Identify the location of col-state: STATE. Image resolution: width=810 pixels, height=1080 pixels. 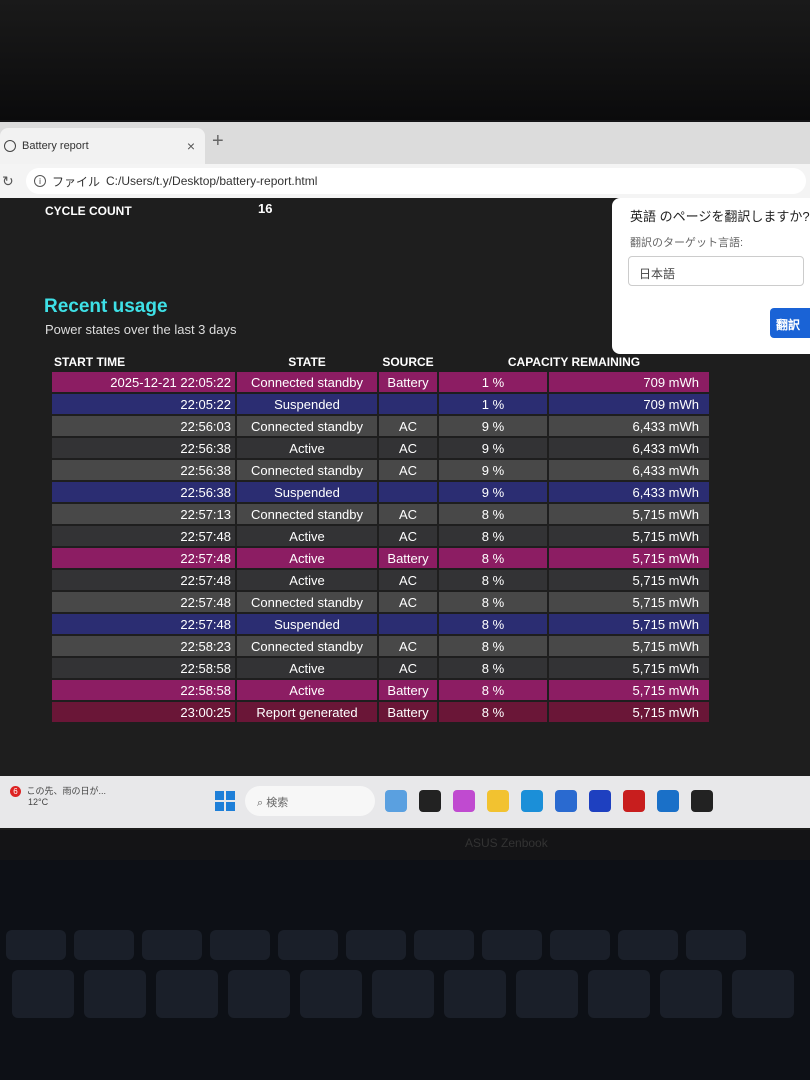
(307, 362).